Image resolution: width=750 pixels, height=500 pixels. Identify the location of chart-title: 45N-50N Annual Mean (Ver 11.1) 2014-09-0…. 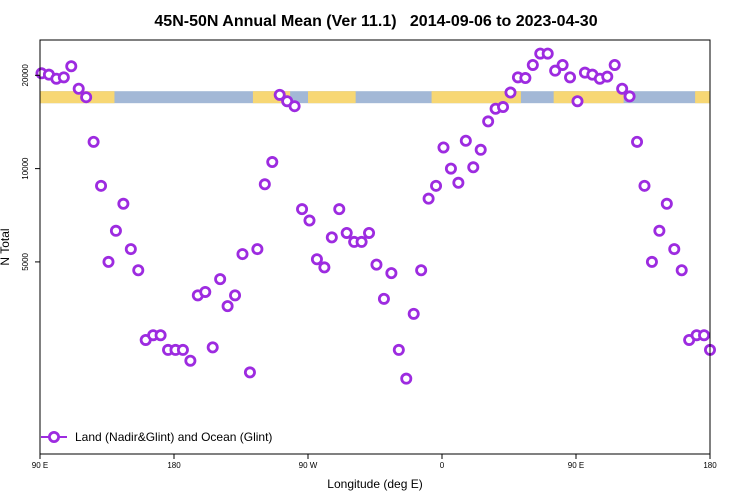
(375, 21).